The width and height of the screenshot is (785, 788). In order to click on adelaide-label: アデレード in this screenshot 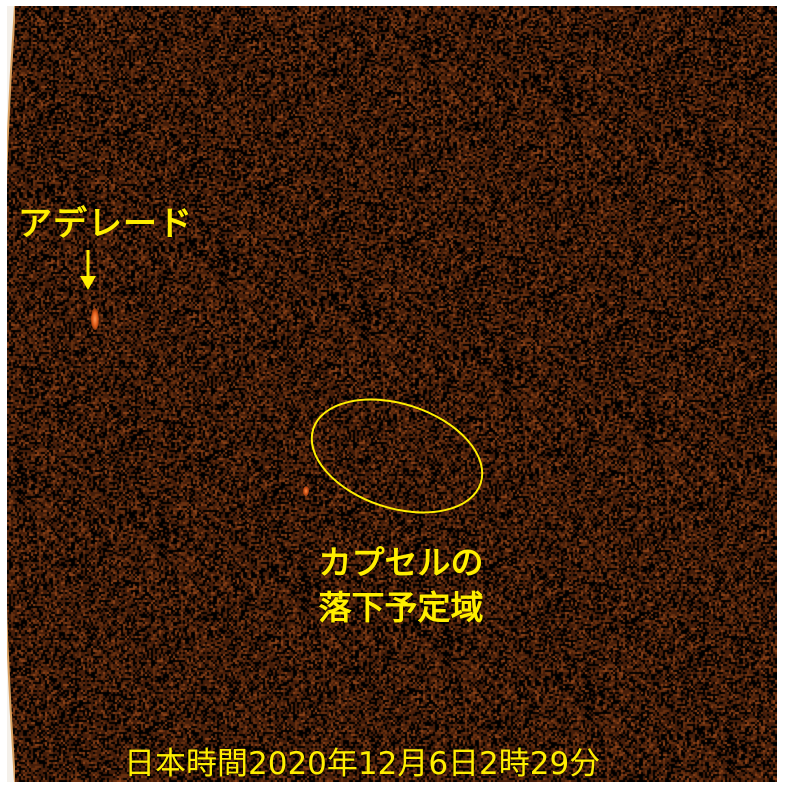, I will do `click(105, 224)`.